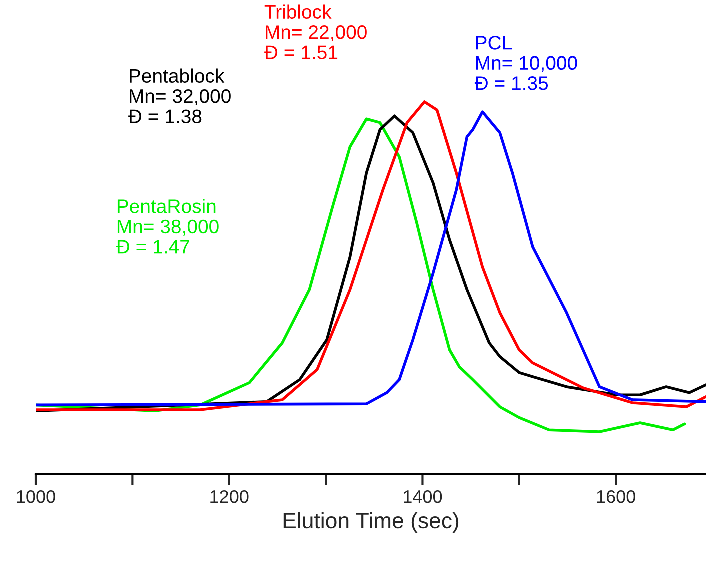  Describe the element at coordinates (298, 12) in the screenshot. I see `text: Triblock` at that location.